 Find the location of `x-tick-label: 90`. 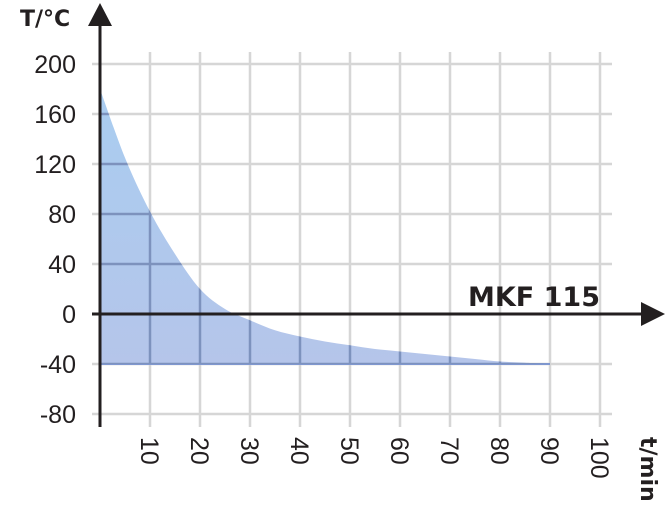

x-tick-label: 90 is located at coordinates (549, 451).